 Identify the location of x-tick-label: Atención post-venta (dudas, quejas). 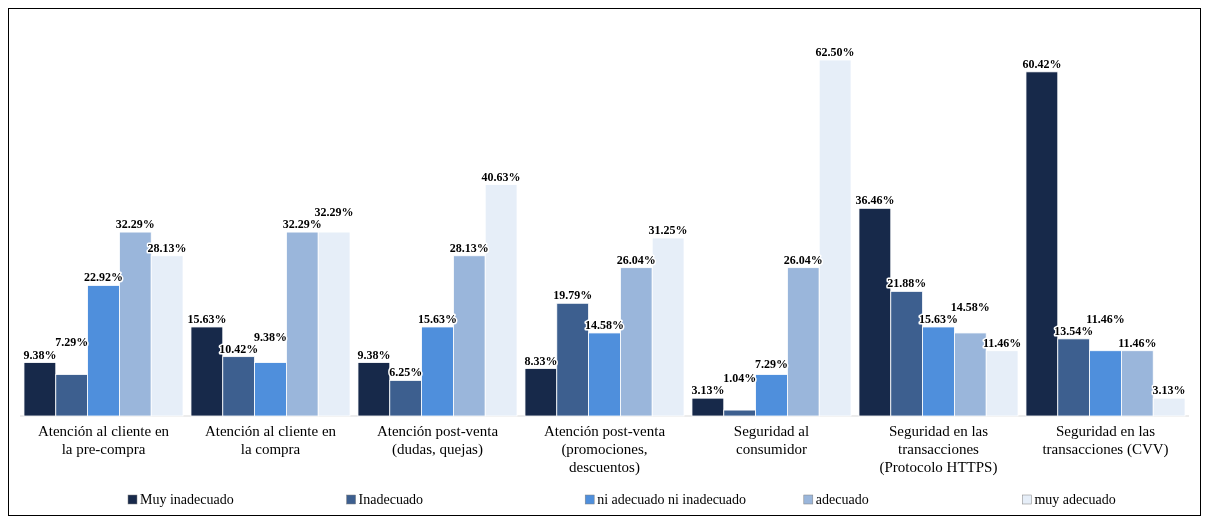
(437, 440).